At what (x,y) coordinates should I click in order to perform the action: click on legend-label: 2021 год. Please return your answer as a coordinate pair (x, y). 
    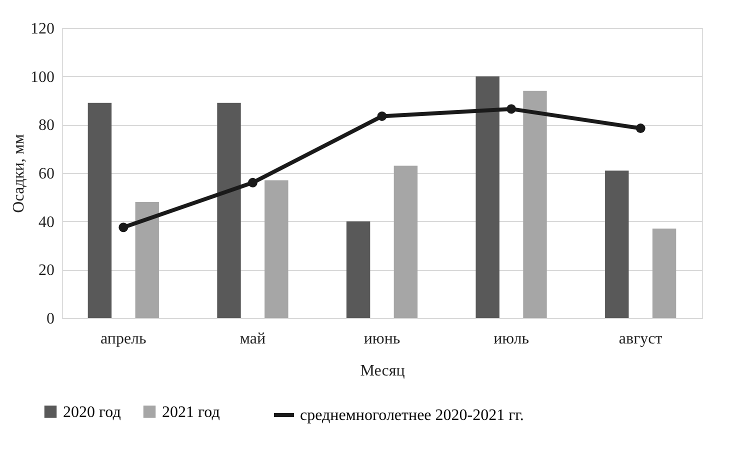
    Looking at the image, I should click on (191, 412).